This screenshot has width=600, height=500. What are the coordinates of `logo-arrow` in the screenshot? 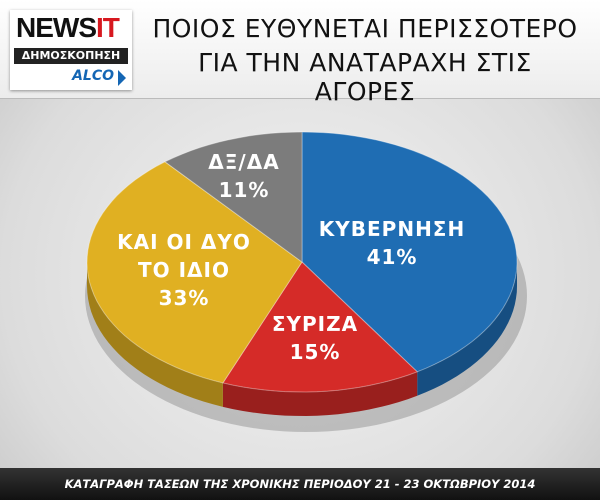 It's located at (122, 78).